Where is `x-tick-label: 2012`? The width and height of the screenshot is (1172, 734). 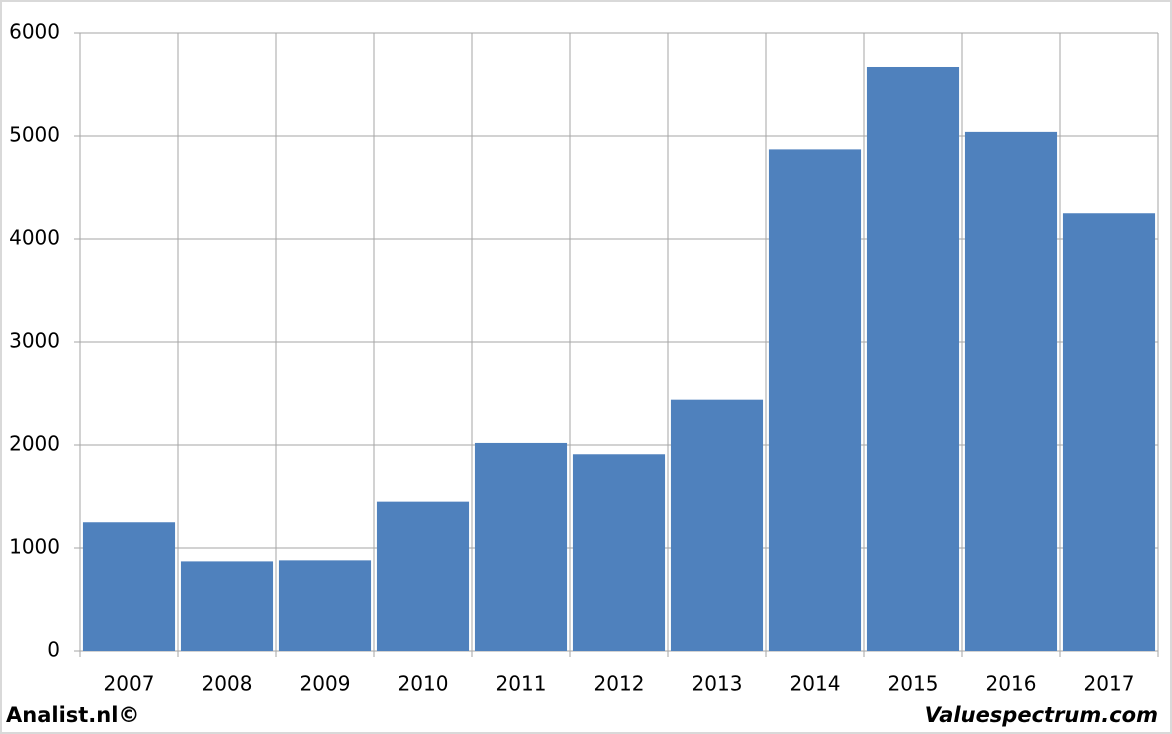
x-tick-label: 2012 is located at coordinates (619, 684).